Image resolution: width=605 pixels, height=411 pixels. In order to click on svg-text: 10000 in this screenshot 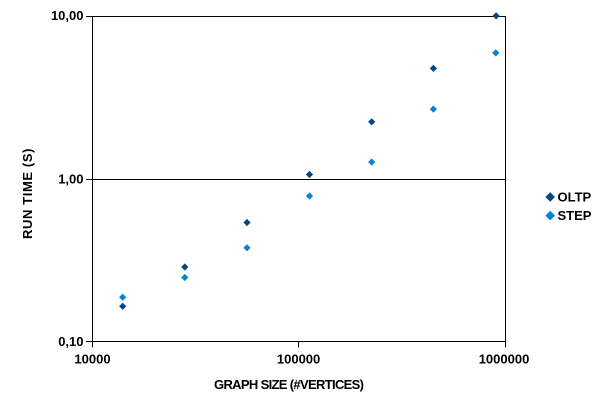, I will do `click(92, 359)`.